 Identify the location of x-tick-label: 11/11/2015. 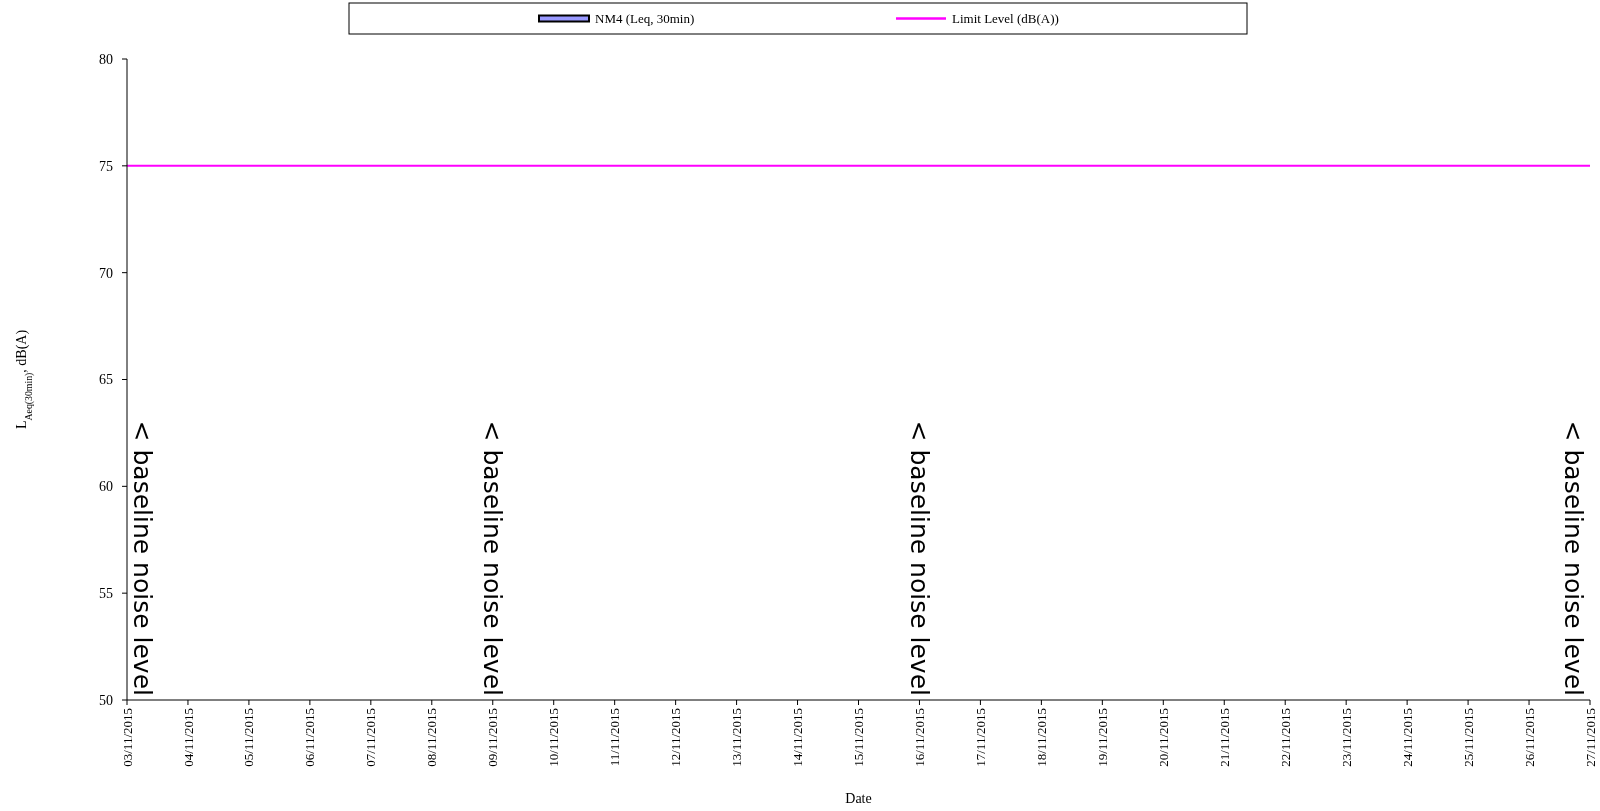
(615, 737).